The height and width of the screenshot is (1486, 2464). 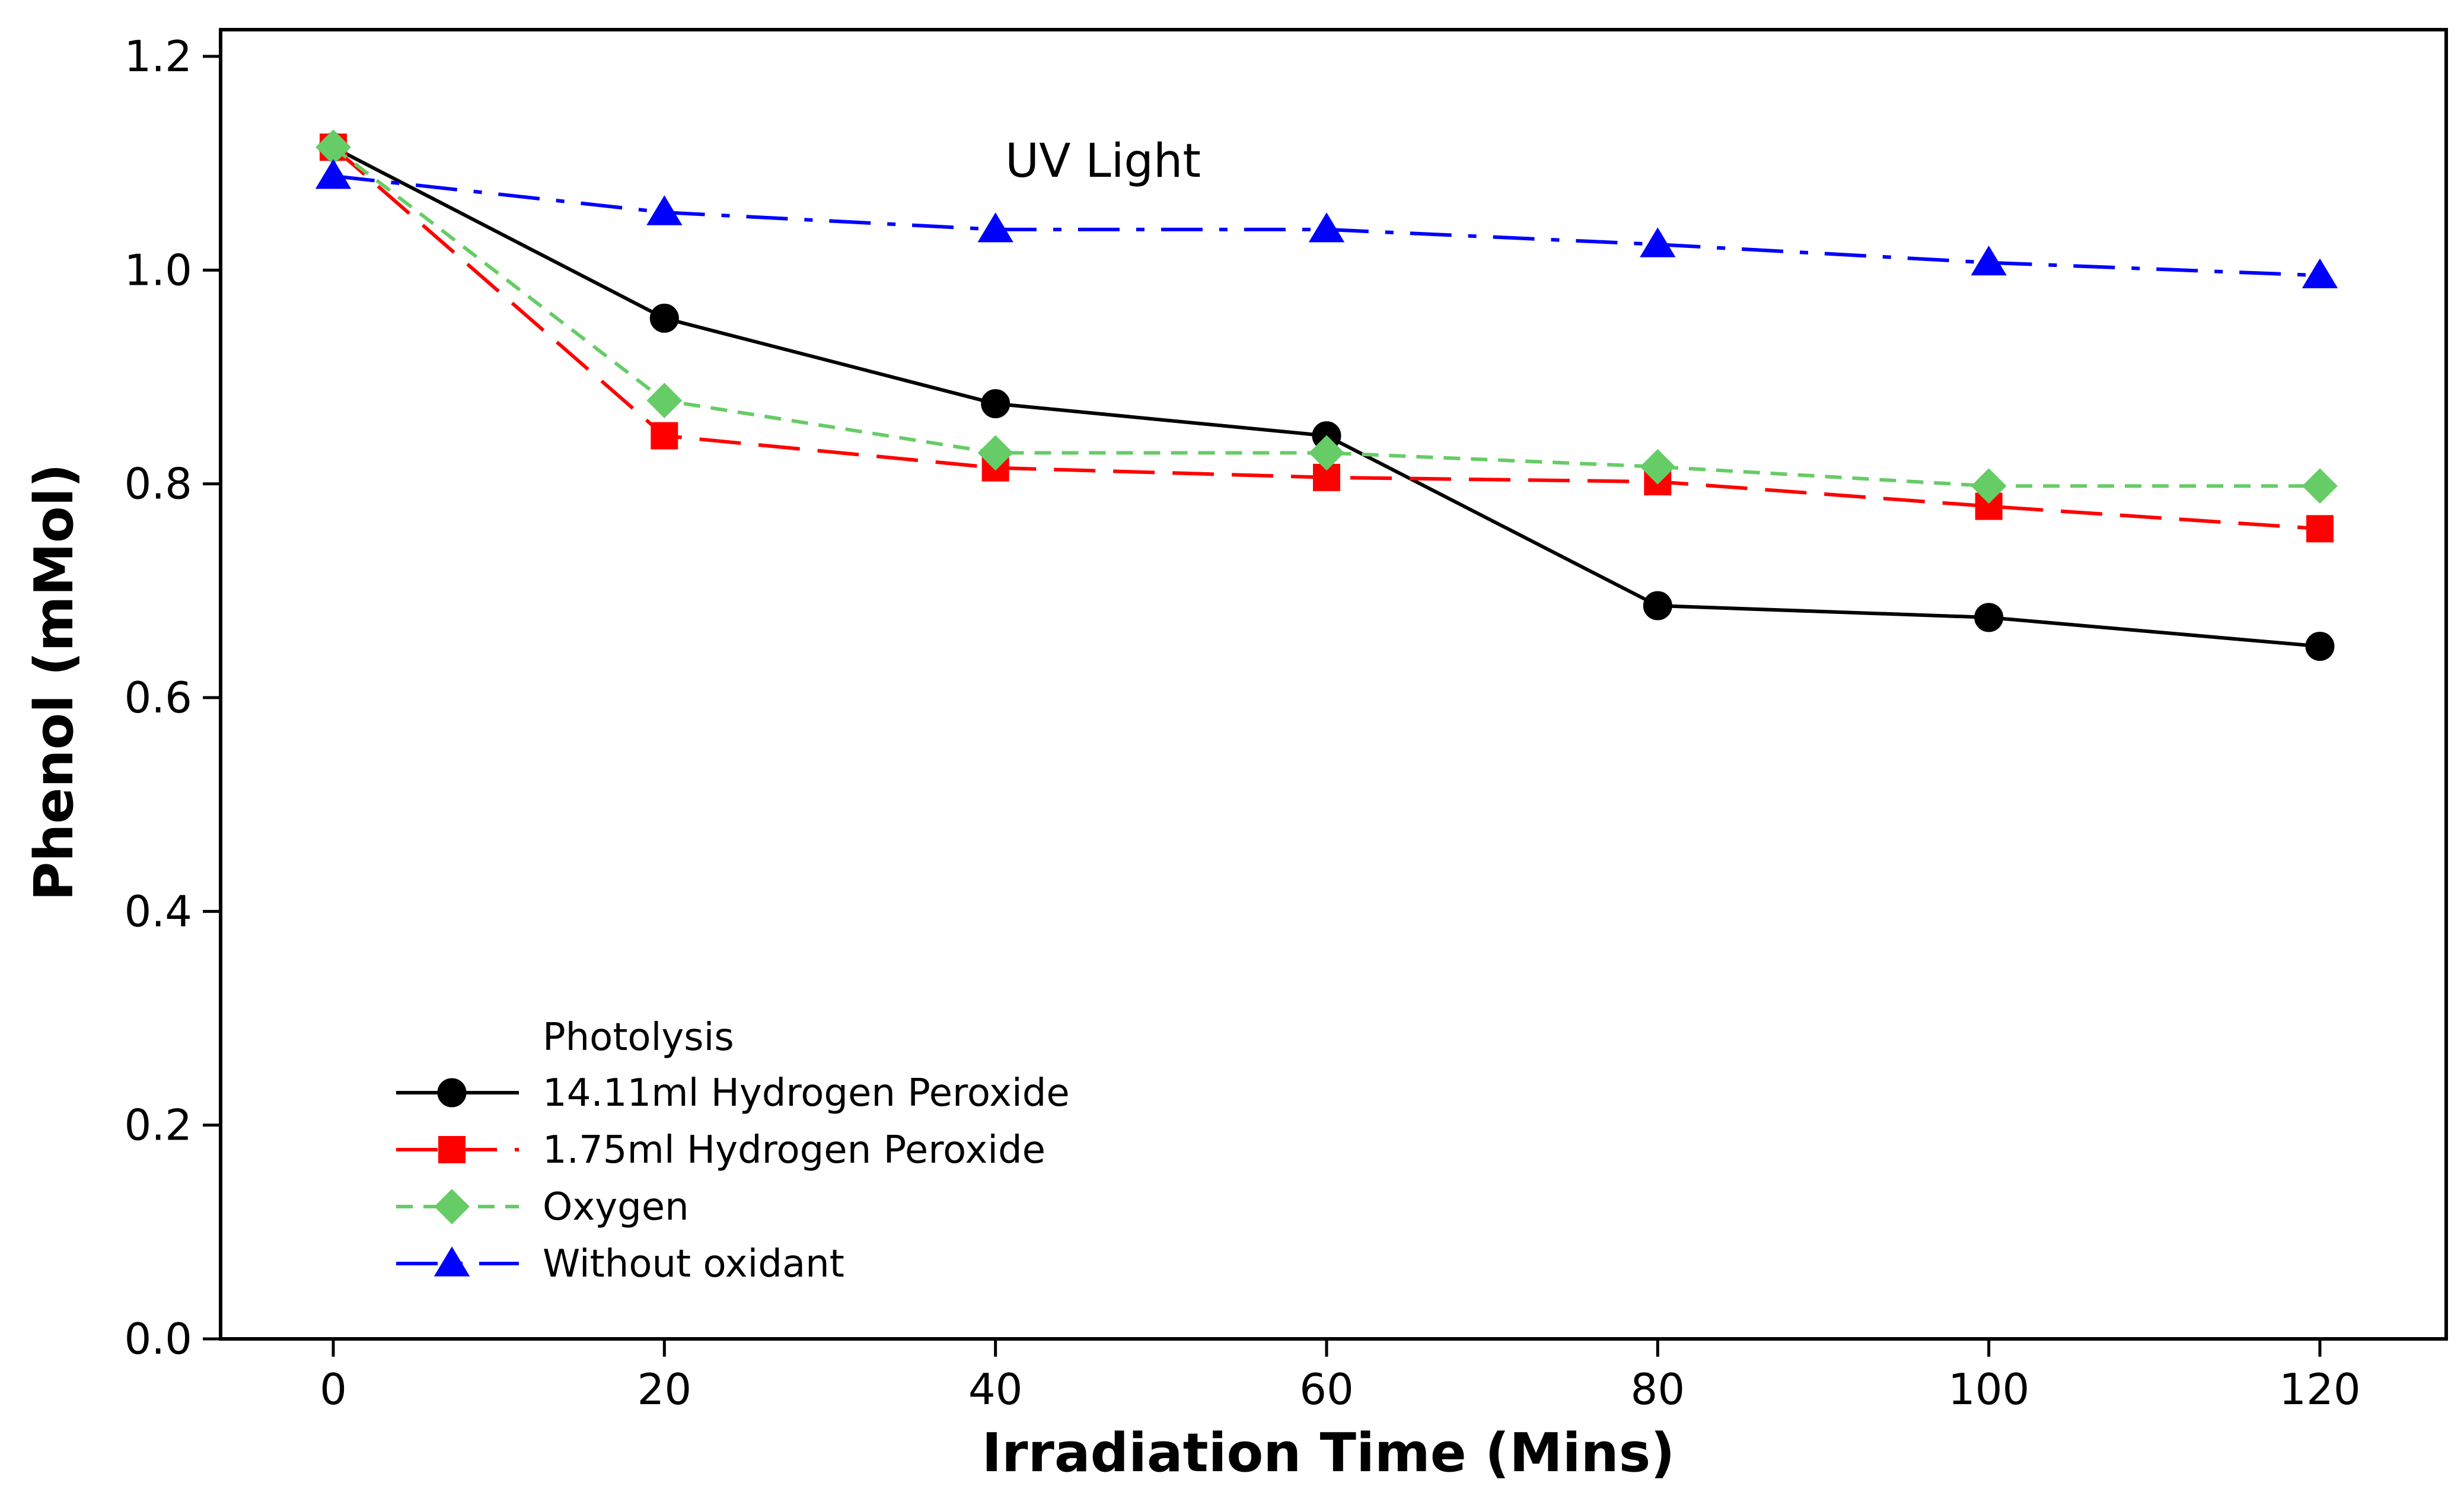 I want to click on x-tick-label: 60, so click(x=1326, y=1389).